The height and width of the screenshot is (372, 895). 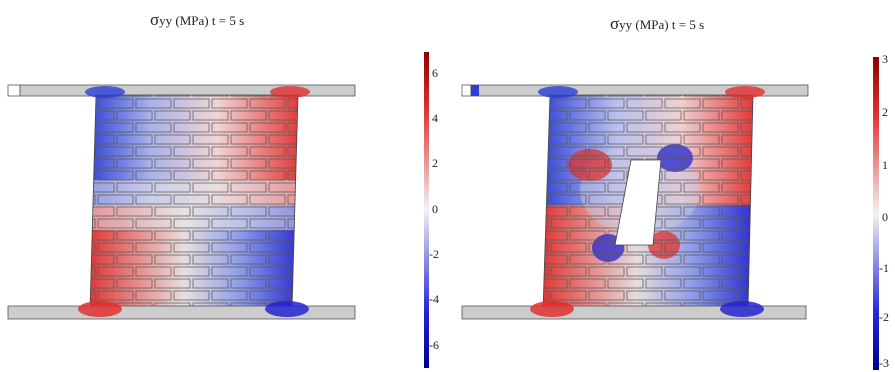 I want to click on colorbar-tick: -3, so click(x=884, y=363).